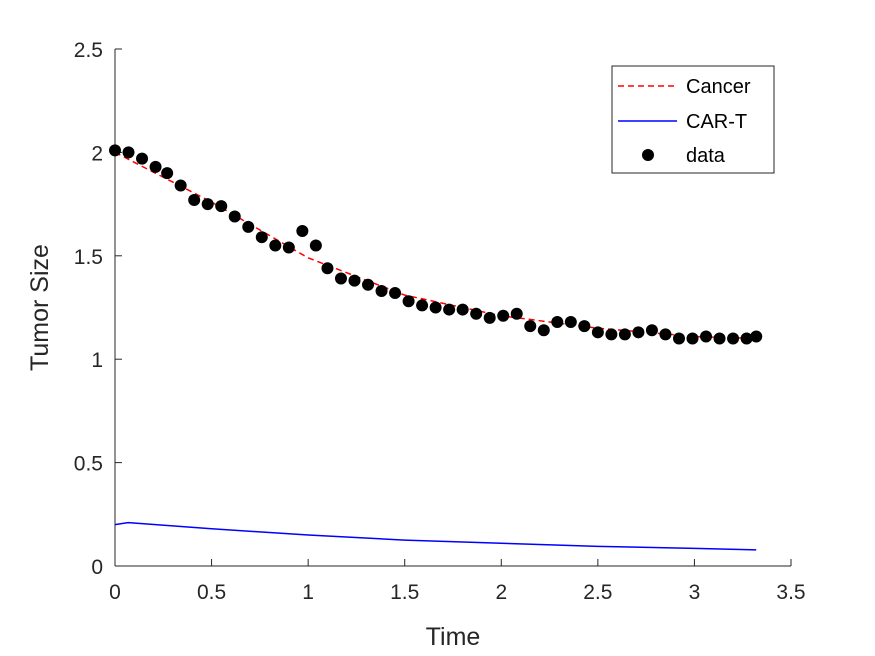 This screenshot has height=656, width=875. I want to click on legend-box, so click(693, 119).